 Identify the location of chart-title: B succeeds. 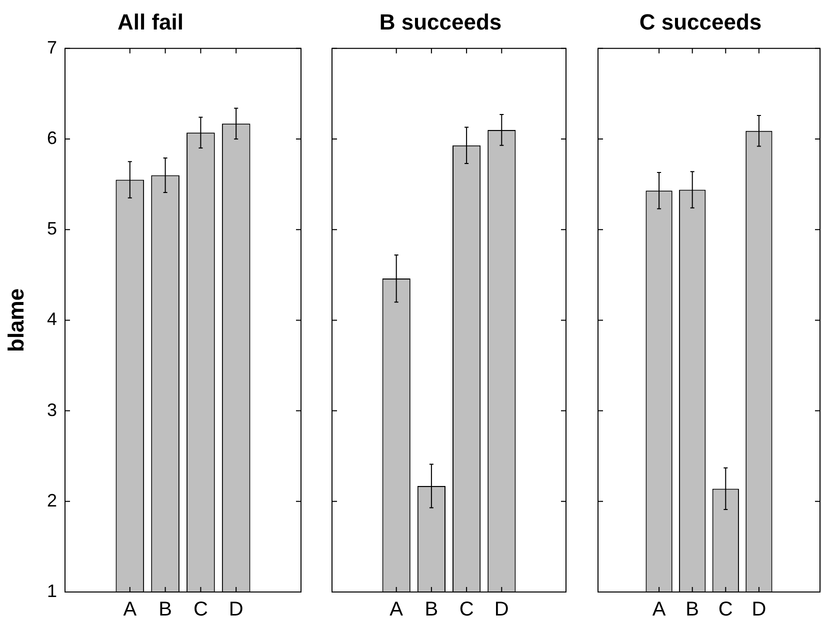
(440, 21).